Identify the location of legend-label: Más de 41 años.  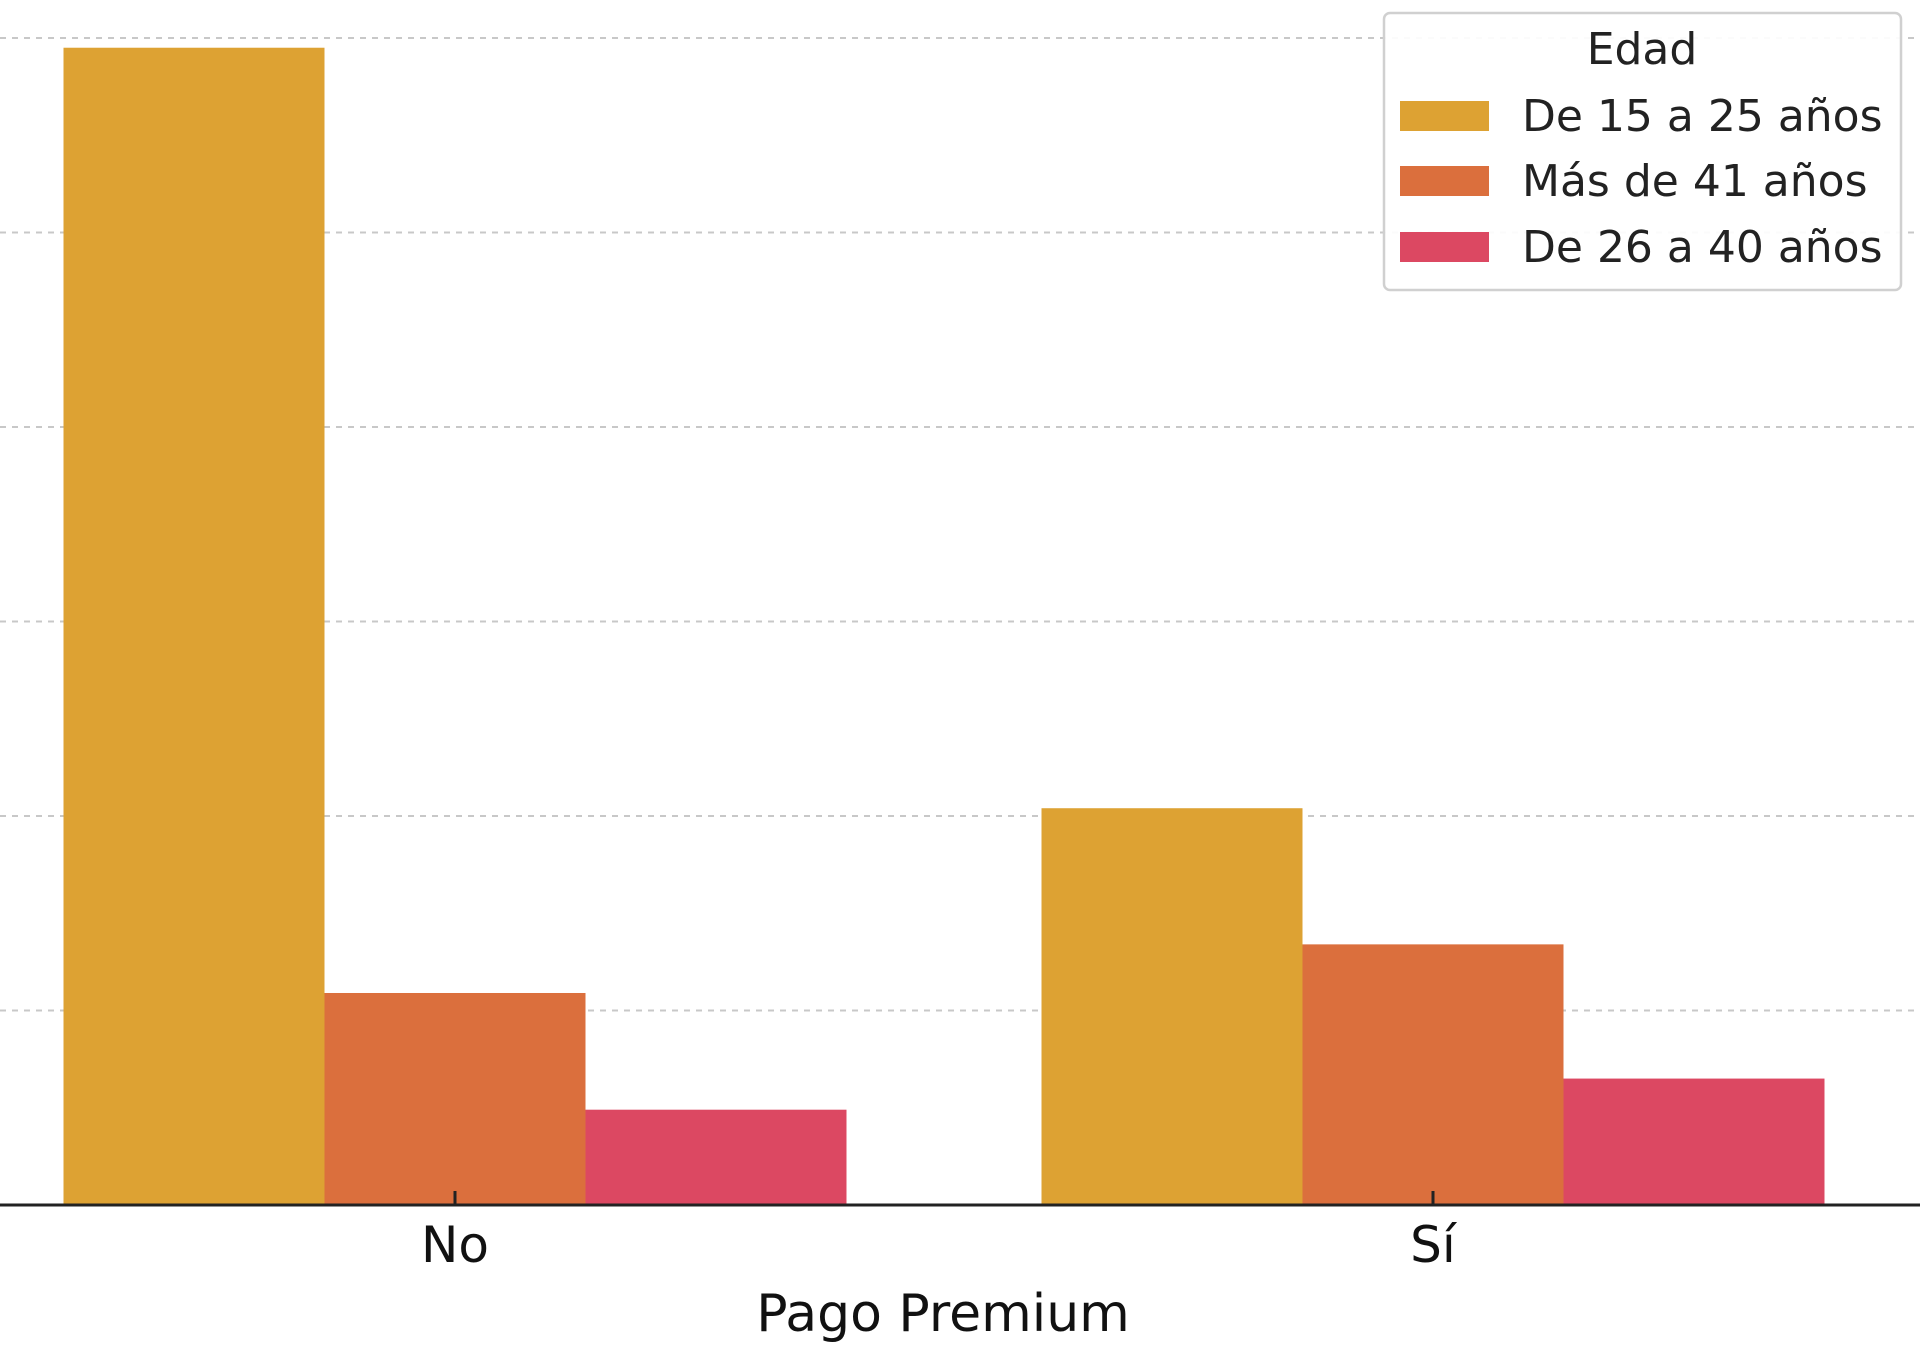
(1695, 181).